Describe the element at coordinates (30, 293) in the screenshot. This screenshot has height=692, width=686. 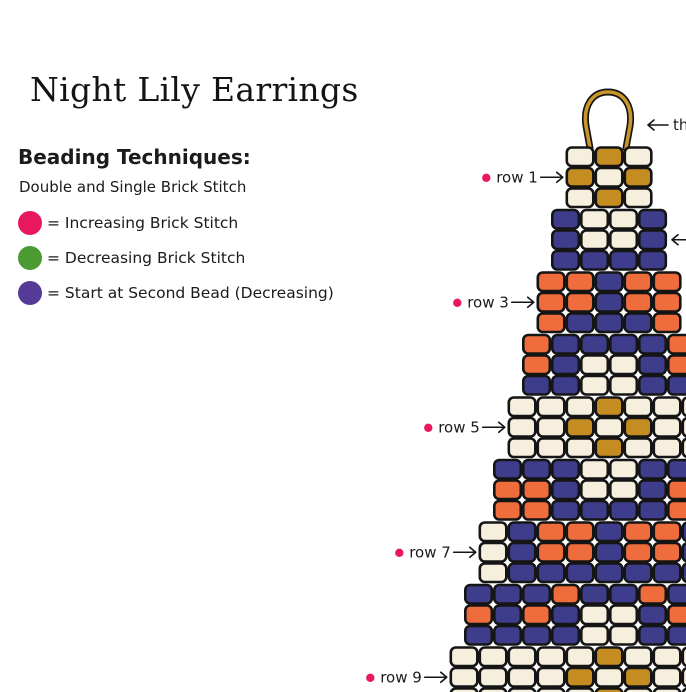
I see `purple-dot-icon` at that location.